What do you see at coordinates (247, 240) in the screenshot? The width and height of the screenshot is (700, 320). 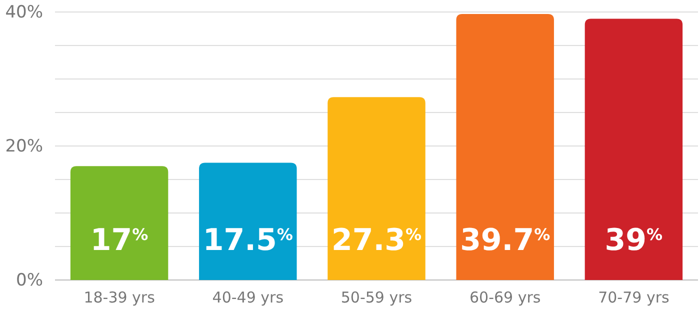 I see `data-label: 17.5$^{%}$` at bounding box center [247, 240].